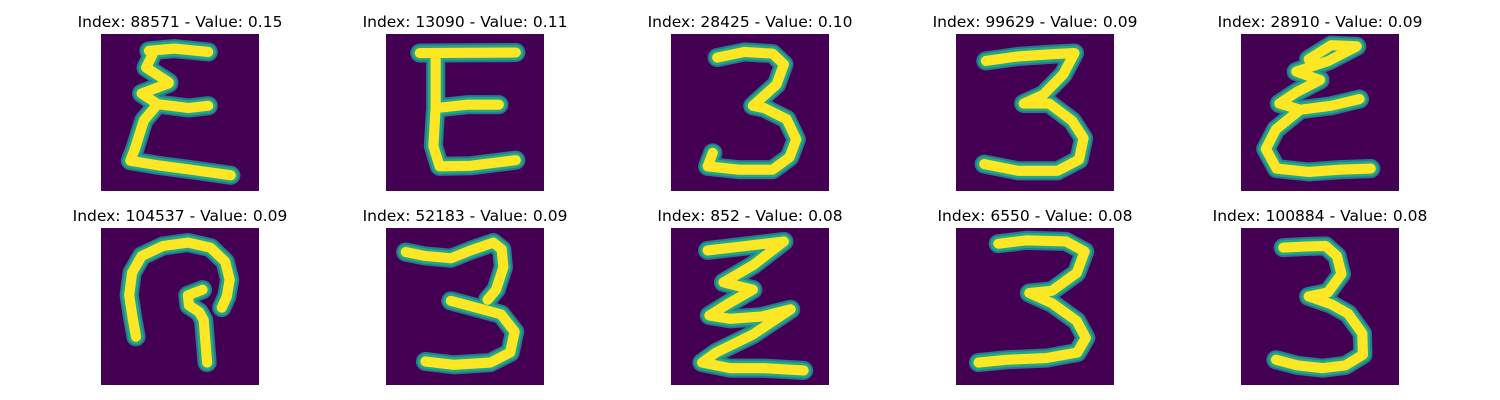 The width and height of the screenshot is (1500, 400). I want to click on digit-title: Index: 88571 - Value: 0.15, so click(180, 22).